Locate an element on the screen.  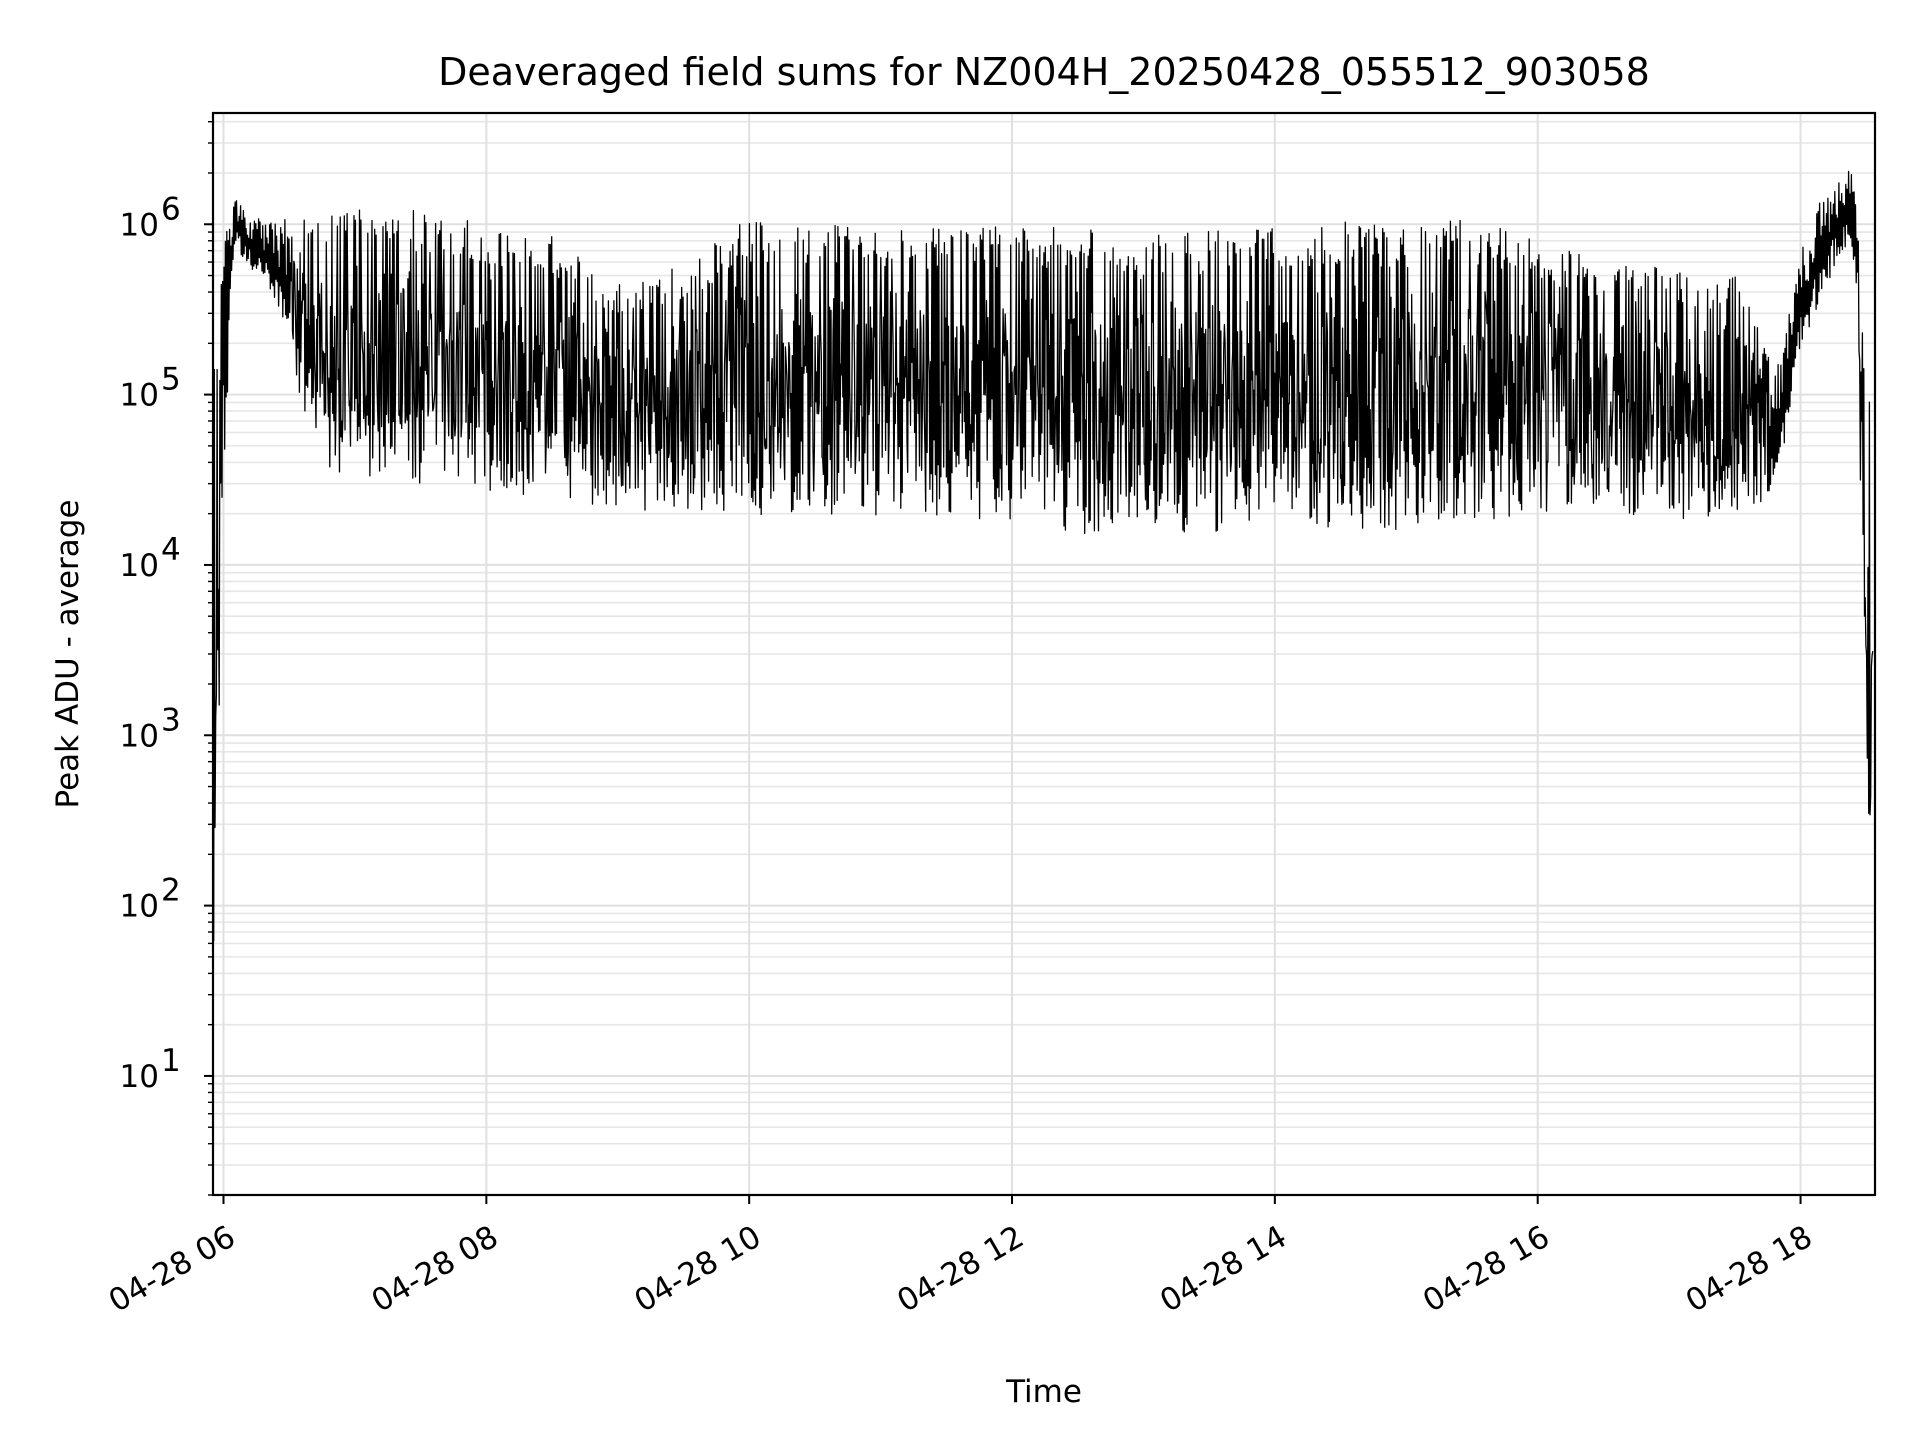
y-tick-label-exponent: 3 is located at coordinates (171, 720).